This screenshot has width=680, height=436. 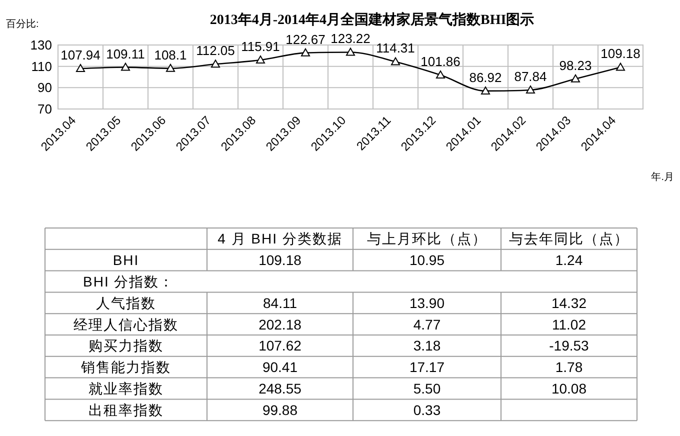 I want to click on text: 5.50, so click(x=427, y=388).